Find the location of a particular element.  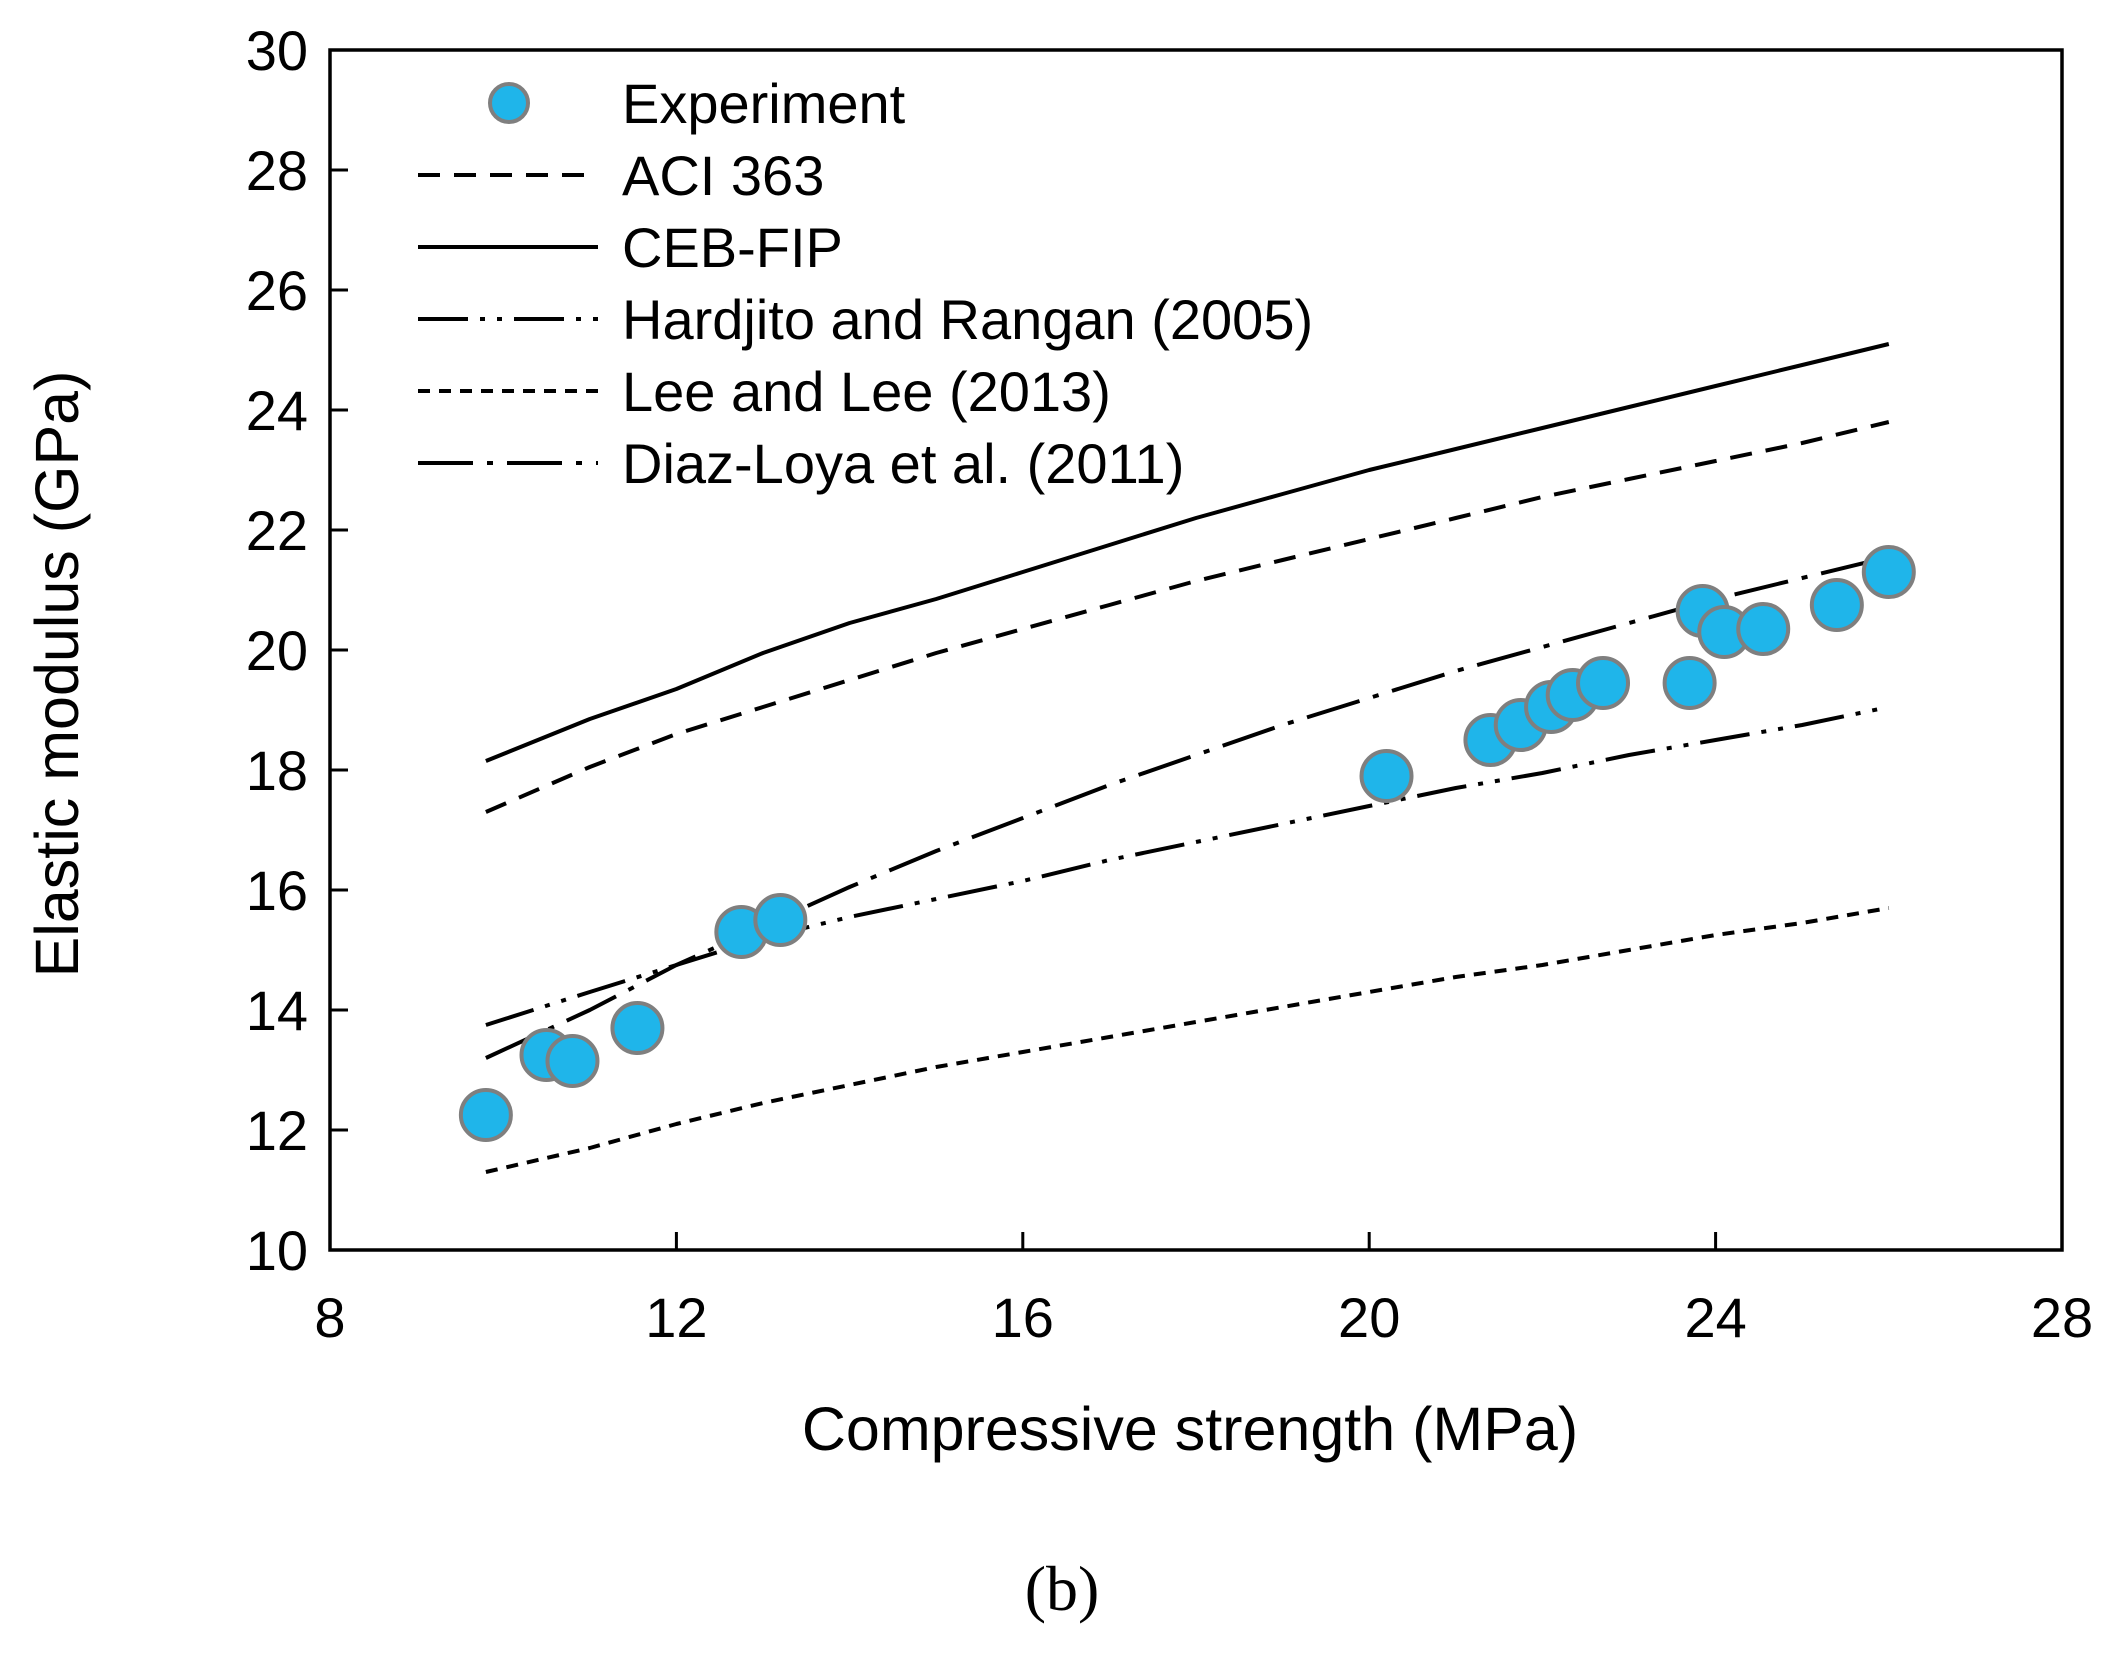

y-tick-label: 26 is located at coordinates (277, 290).